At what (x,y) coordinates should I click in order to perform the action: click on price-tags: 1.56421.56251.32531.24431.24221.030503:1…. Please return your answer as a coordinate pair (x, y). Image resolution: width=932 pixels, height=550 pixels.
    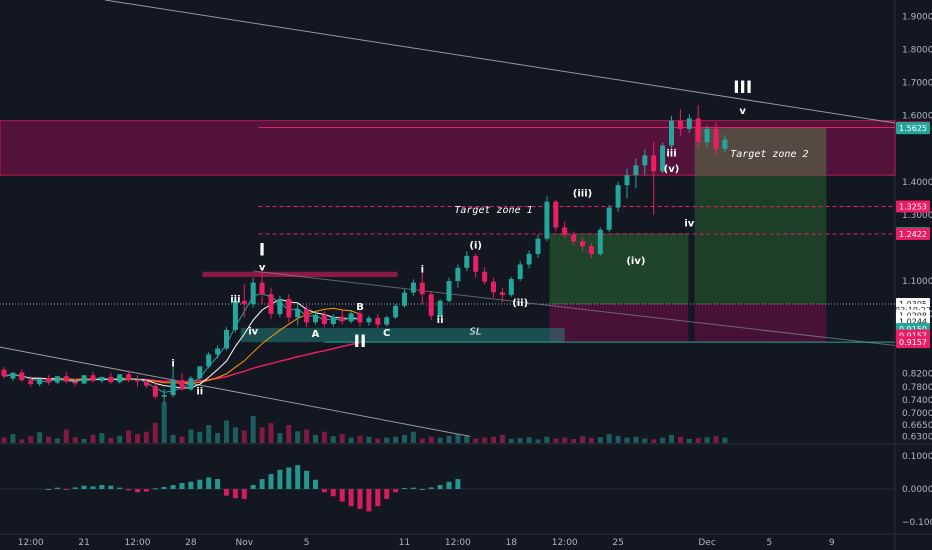
    Looking at the image, I should click on (913, 235).